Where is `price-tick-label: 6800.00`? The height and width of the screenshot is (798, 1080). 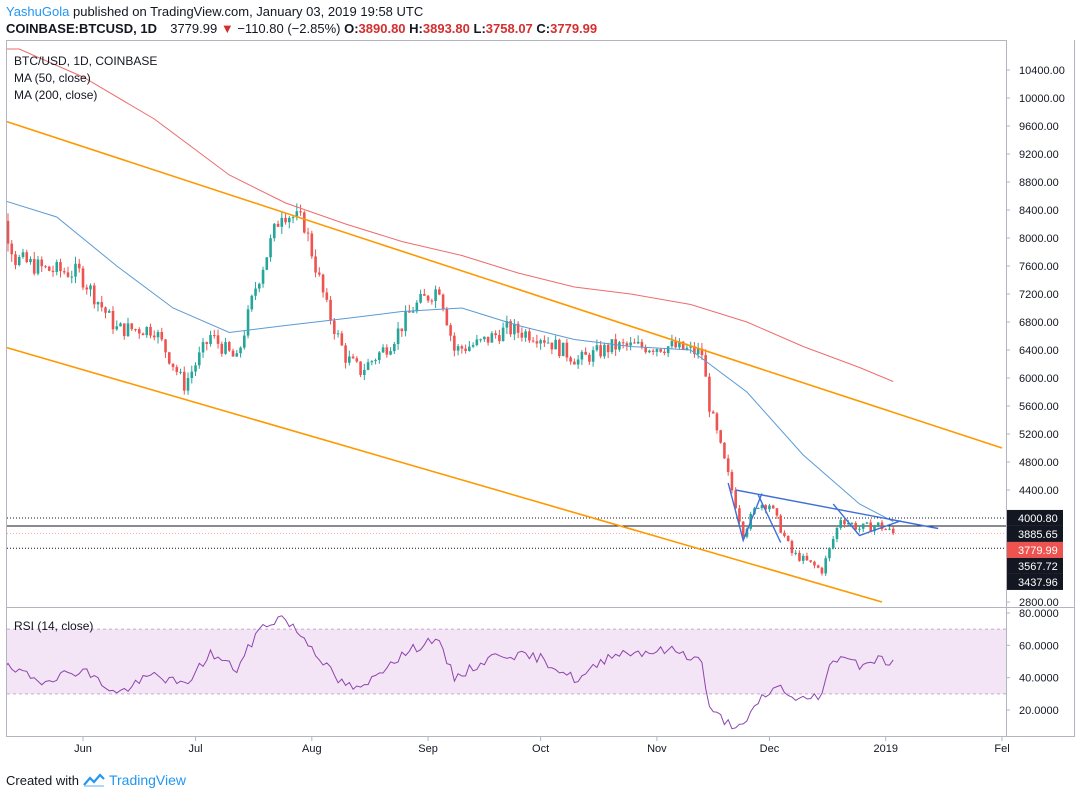 price-tick-label: 6800.00 is located at coordinates (1039, 323).